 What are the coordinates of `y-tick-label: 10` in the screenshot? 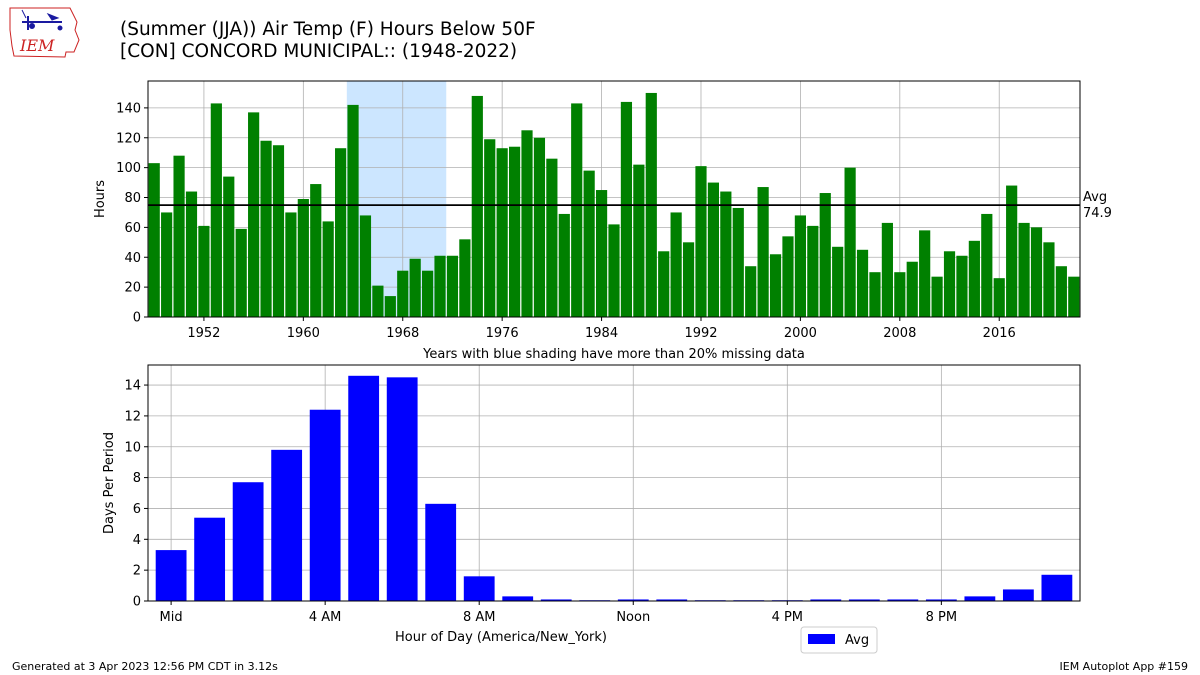 It's located at (132, 447).